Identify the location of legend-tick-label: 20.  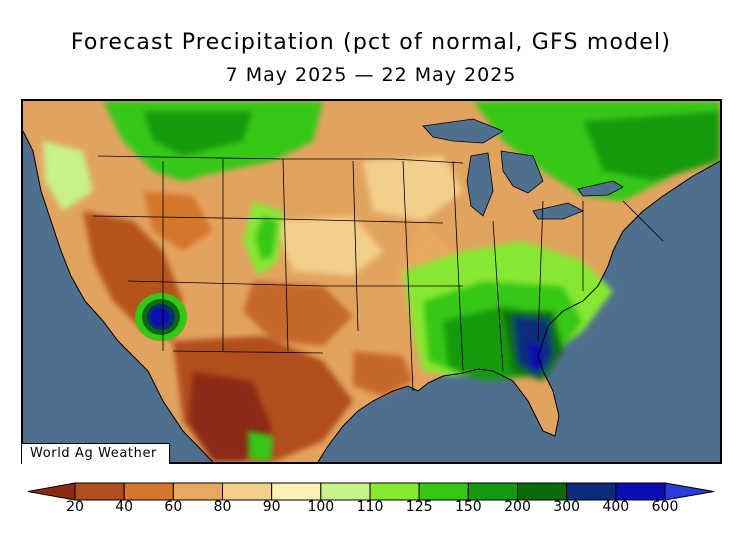
(75, 507).